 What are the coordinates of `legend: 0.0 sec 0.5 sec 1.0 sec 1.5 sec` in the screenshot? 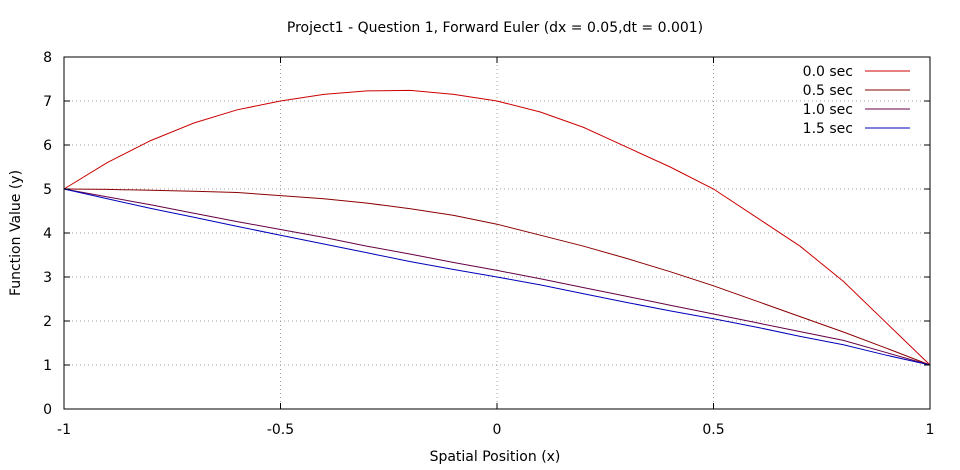 It's located at (856, 100).